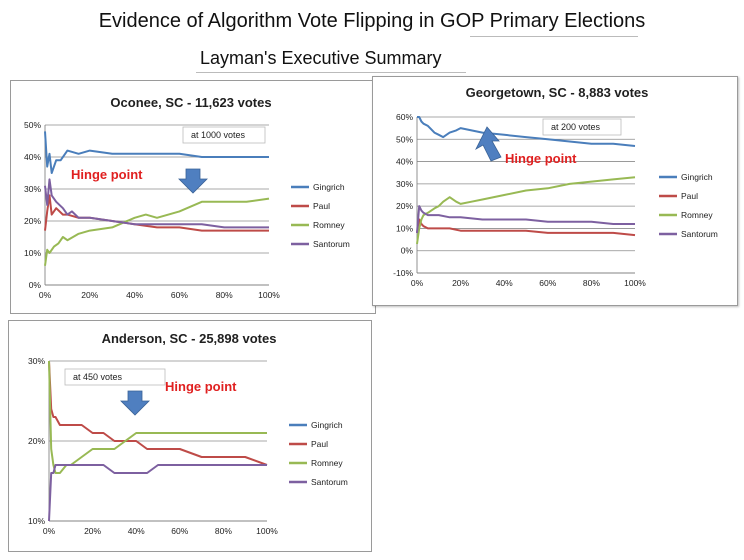 This screenshot has width=744, height=560. Describe the element at coordinates (404, 117) in the screenshot. I see `y-tick-label: 60%` at that location.